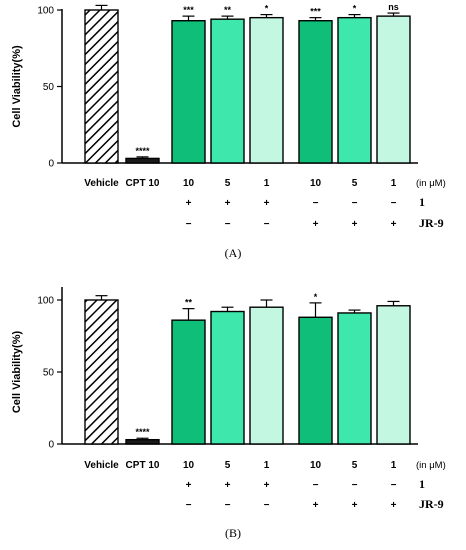  Describe the element at coordinates (233, 253) in the screenshot. I see `panel-label: (A)` at that location.